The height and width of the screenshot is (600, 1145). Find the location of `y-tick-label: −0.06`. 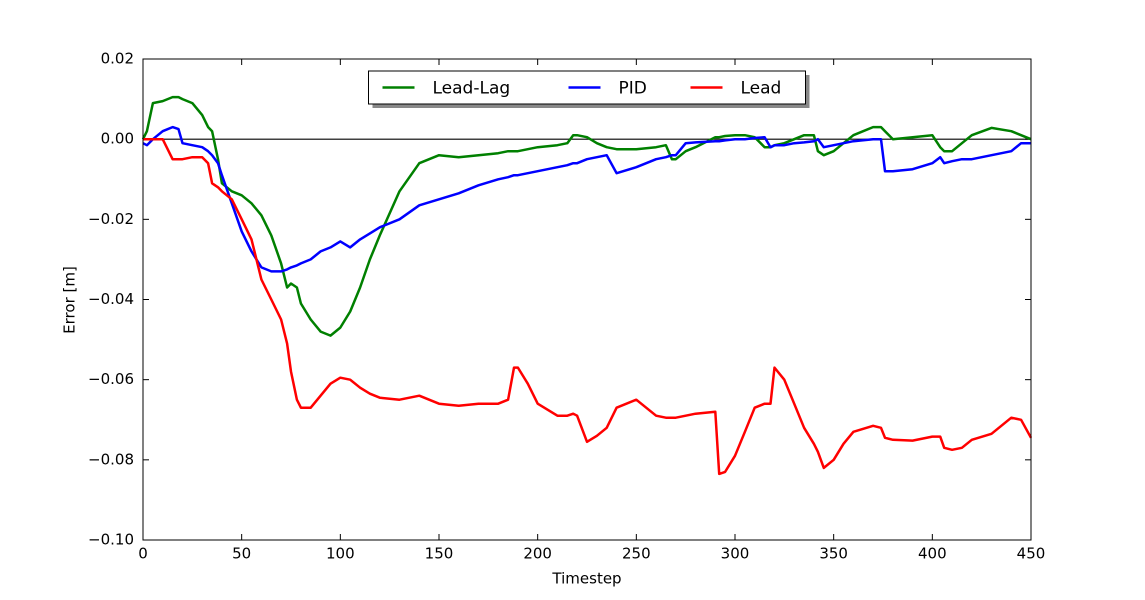

y-tick-label: −0.06 is located at coordinates (111, 379).